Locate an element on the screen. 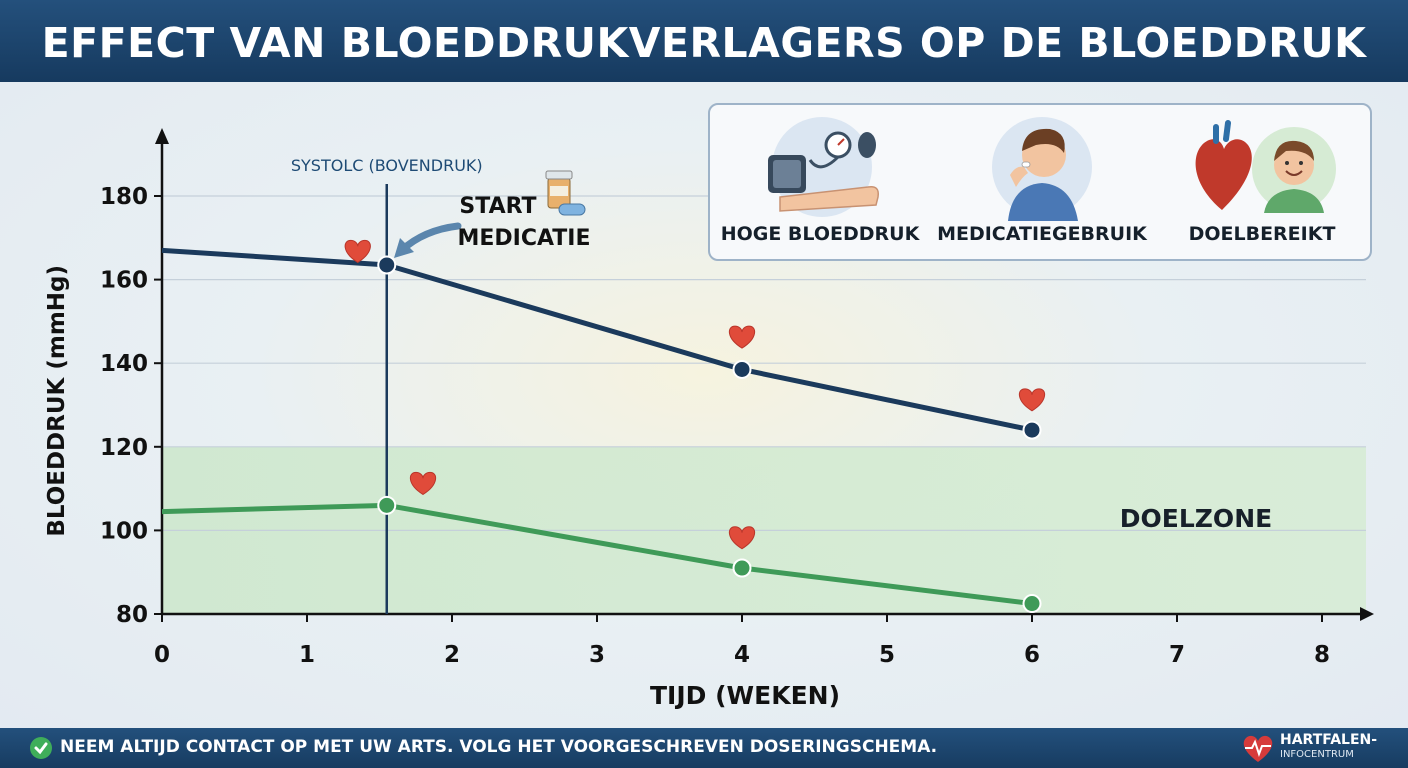 The width and height of the screenshot is (1408, 768). x-axis-arrow is located at coordinates (1367, 614).